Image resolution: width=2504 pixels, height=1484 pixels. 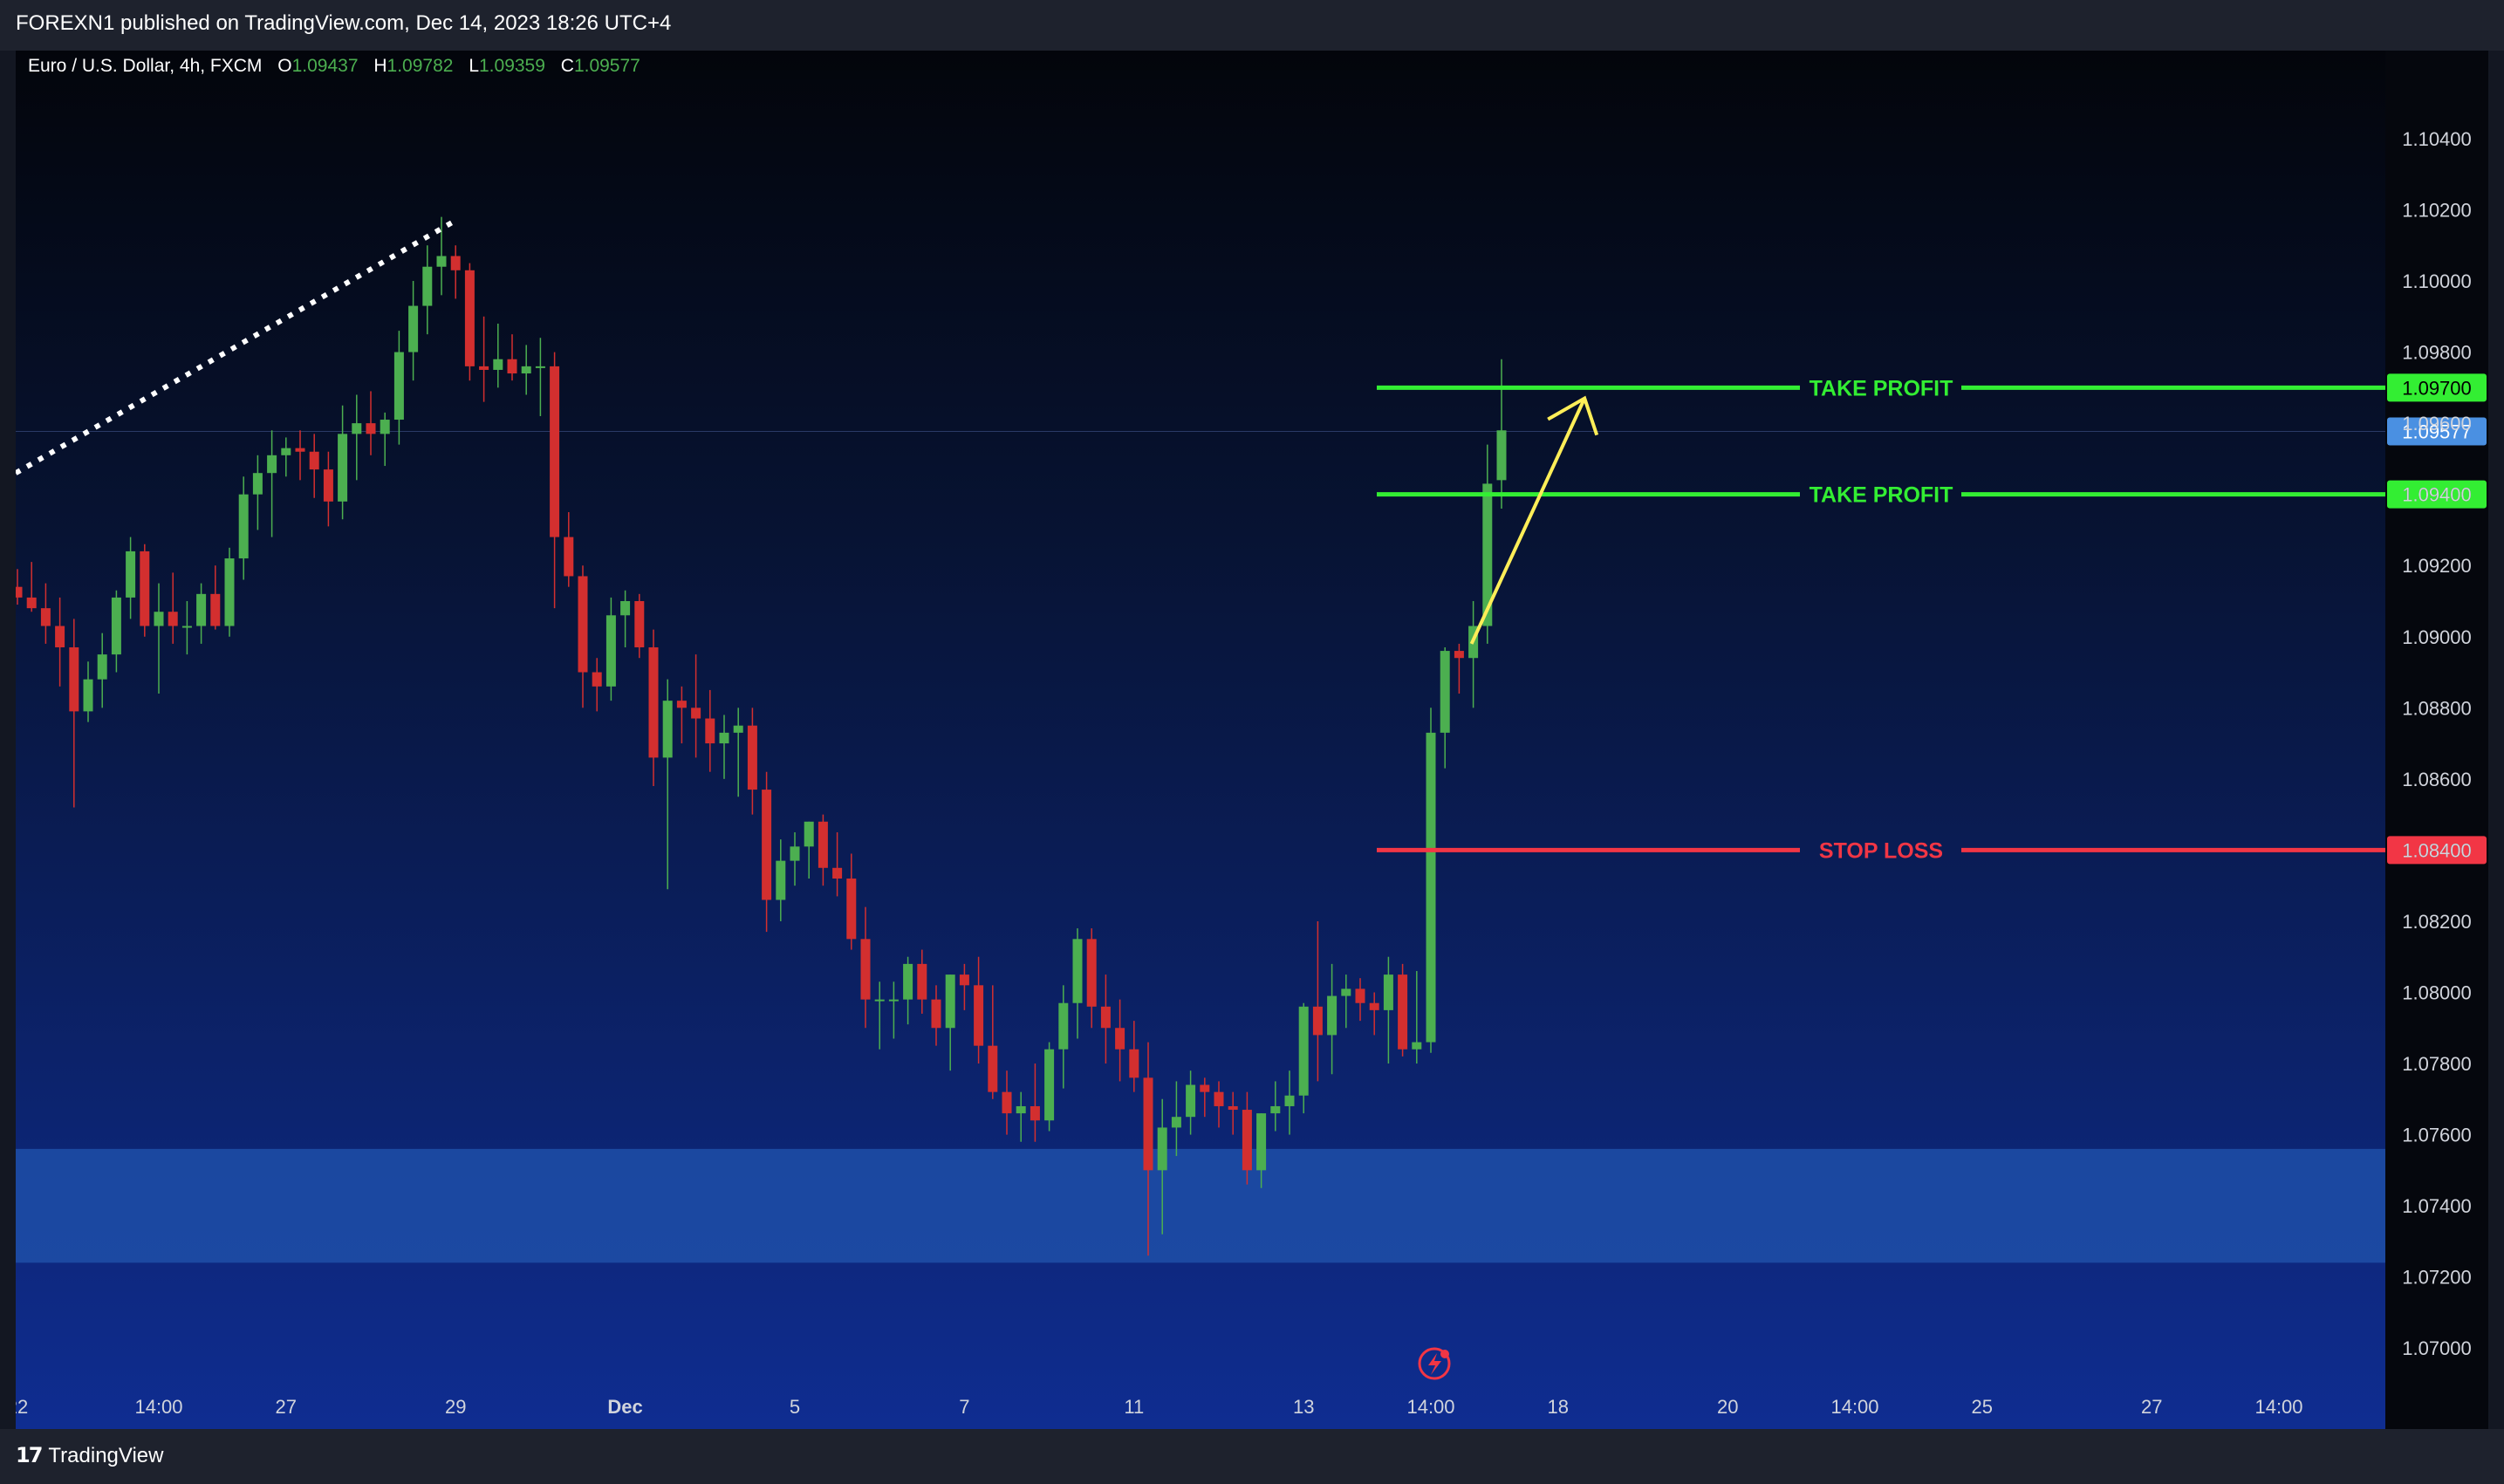 What do you see at coordinates (1932, 850) in the screenshot?
I see `stop-loss-level: STOP LOSS 1.08400` at bounding box center [1932, 850].